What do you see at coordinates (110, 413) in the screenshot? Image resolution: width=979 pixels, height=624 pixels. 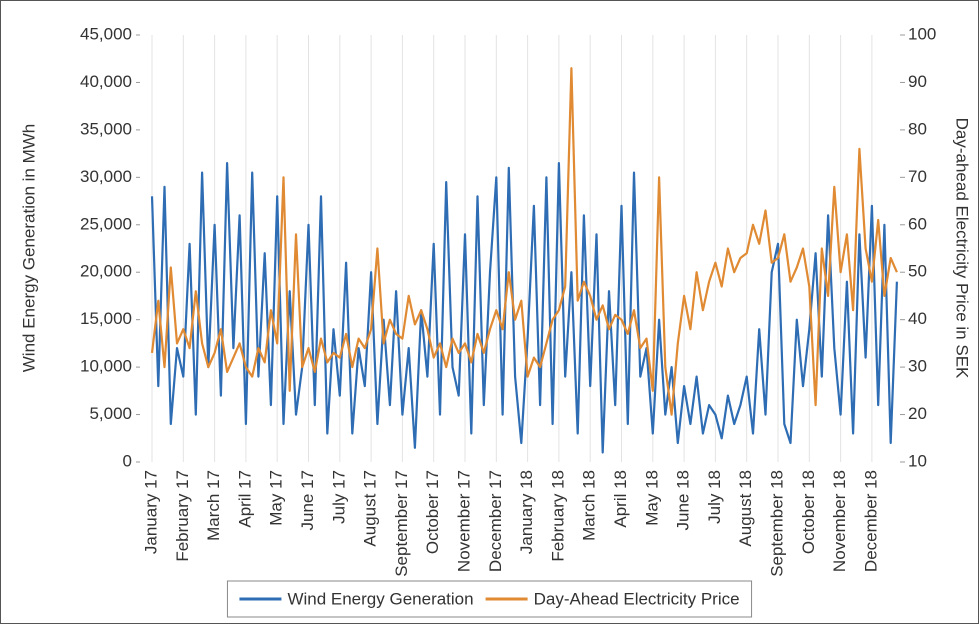 I see `y-tick-label: 5,000` at bounding box center [110, 413].